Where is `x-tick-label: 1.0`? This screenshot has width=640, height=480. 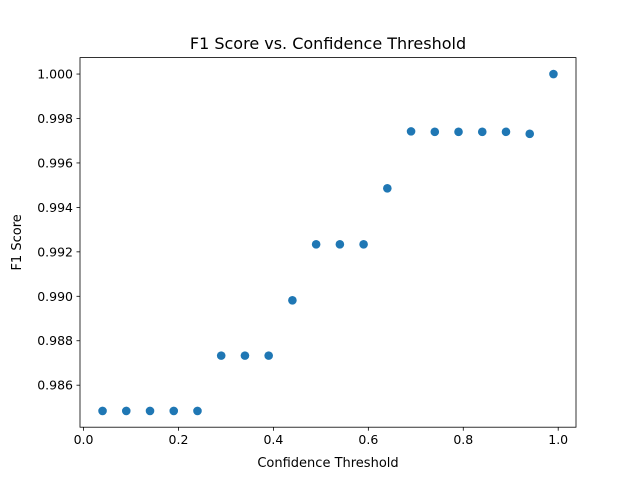 x-tick-label: 1.0 is located at coordinates (558, 439).